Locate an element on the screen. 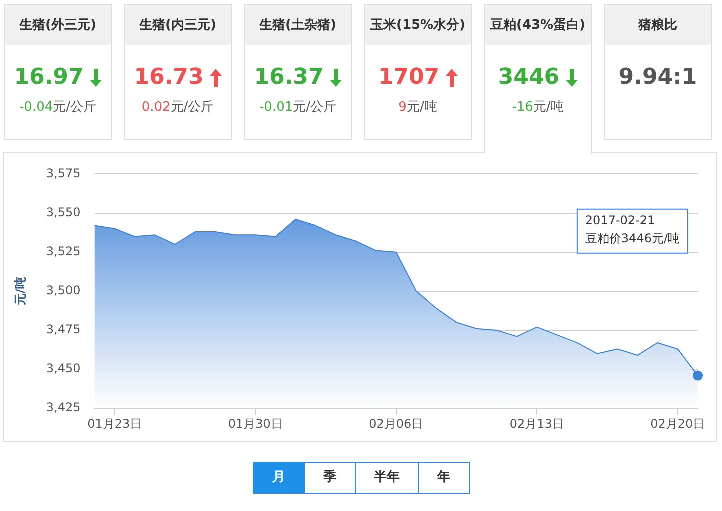 The height and width of the screenshot is (511, 722). y-tick-label: 3,425 is located at coordinates (63, 407).